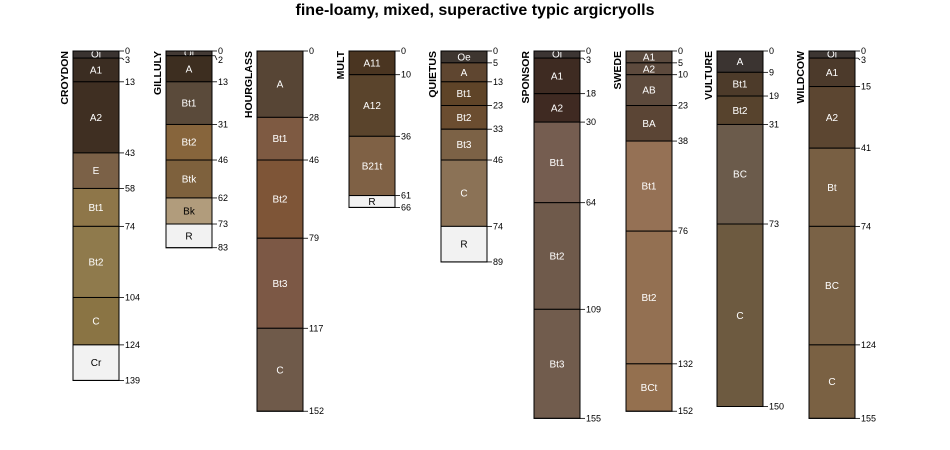 The height and width of the screenshot is (450, 950). I want to click on horizon-a12, so click(372, 105).